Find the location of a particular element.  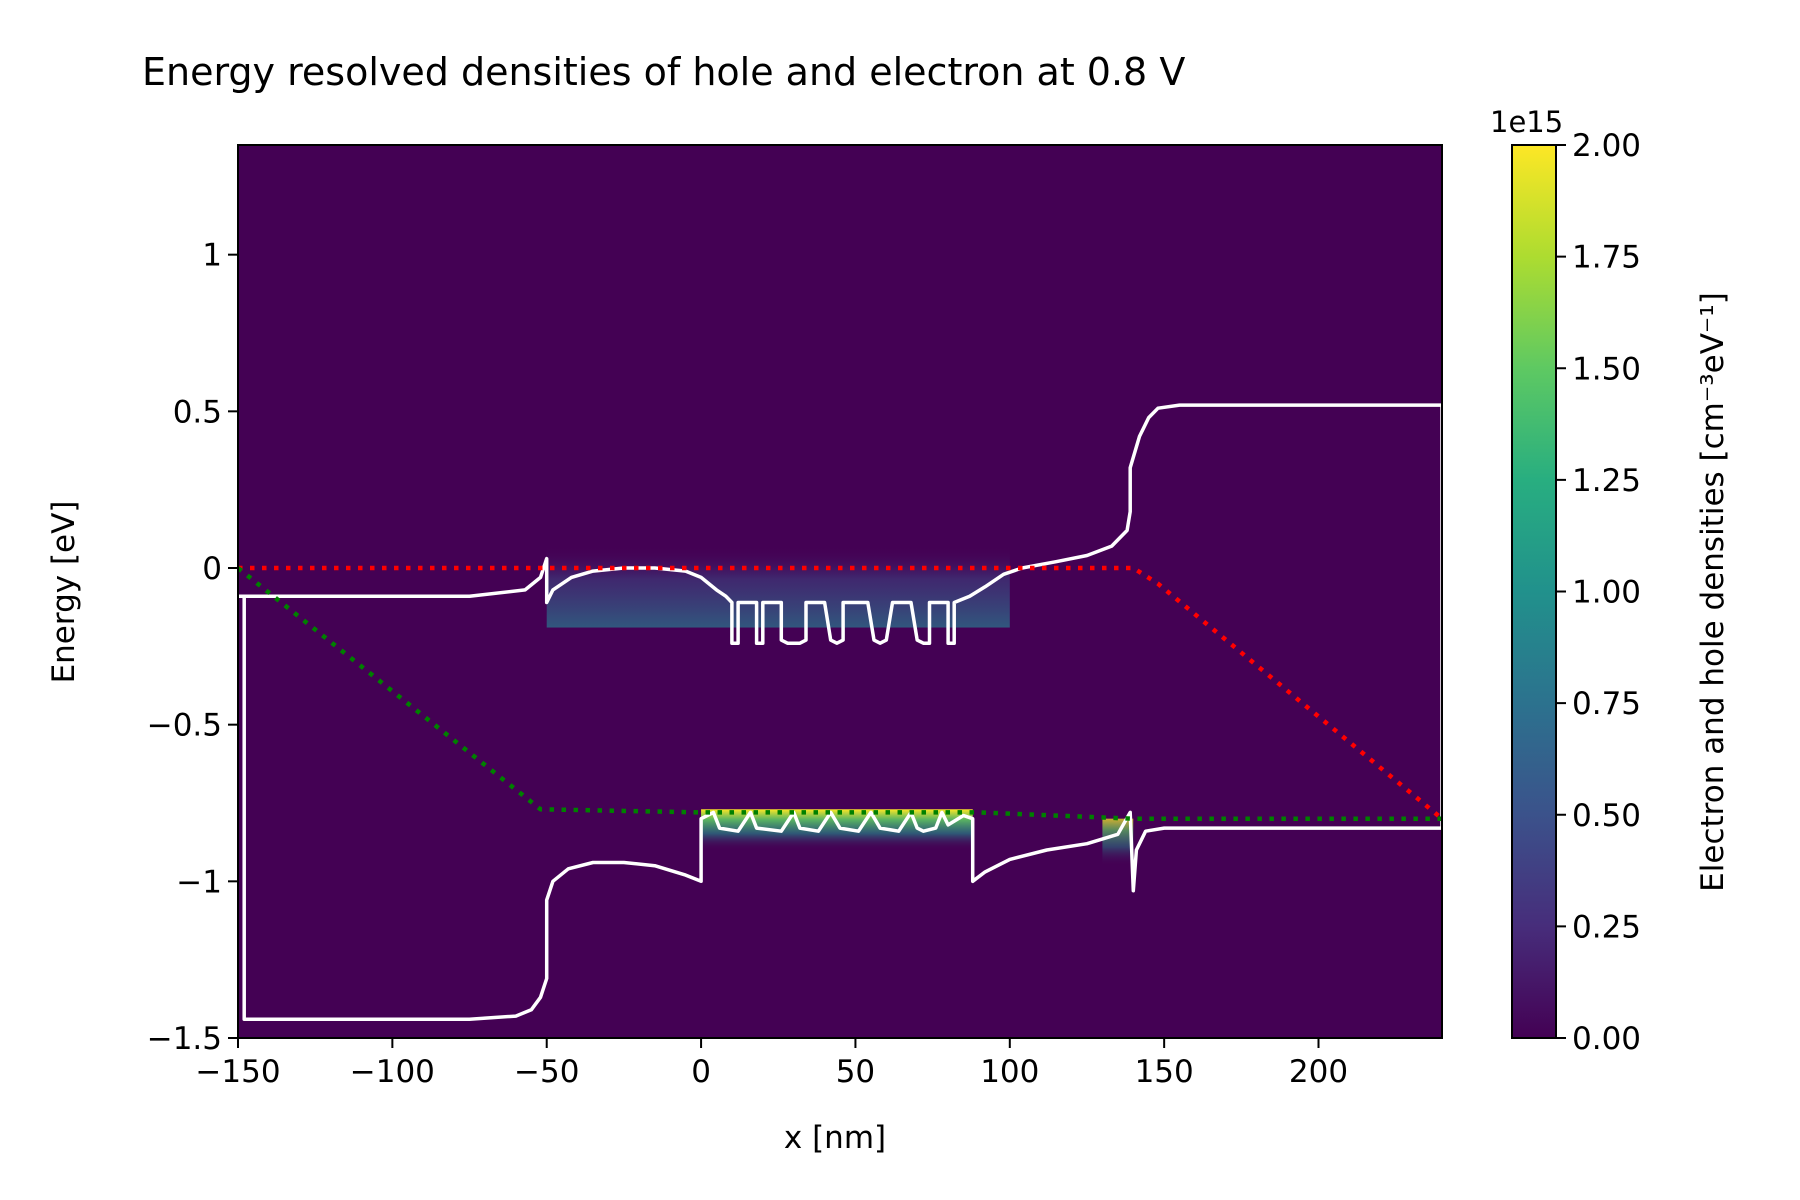

x-tick-label: 50 is located at coordinates (855, 1072).